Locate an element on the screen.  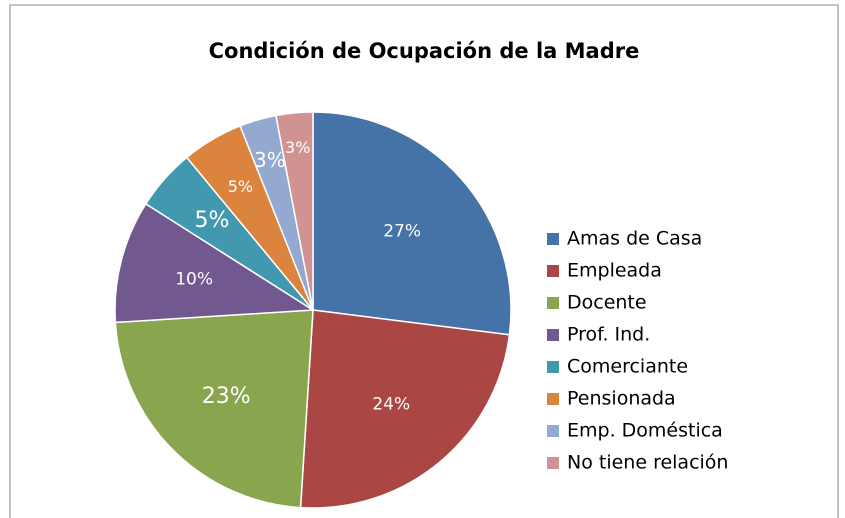
slice-label: 24% is located at coordinates (391, 405).